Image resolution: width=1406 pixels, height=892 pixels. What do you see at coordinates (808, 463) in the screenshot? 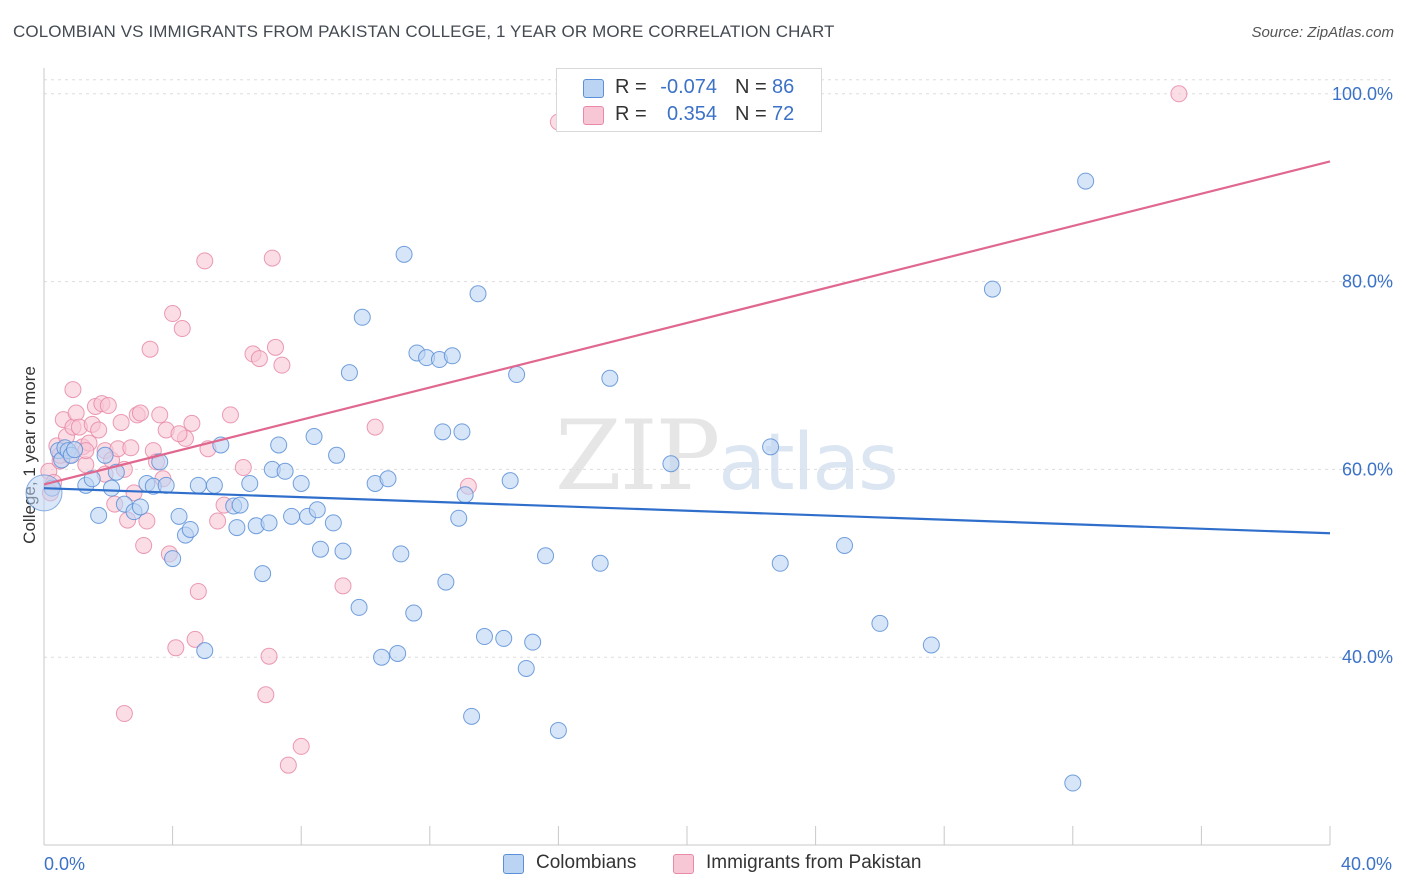
I see `watermark-atlas: atlas` at bounding box center [808, 463].